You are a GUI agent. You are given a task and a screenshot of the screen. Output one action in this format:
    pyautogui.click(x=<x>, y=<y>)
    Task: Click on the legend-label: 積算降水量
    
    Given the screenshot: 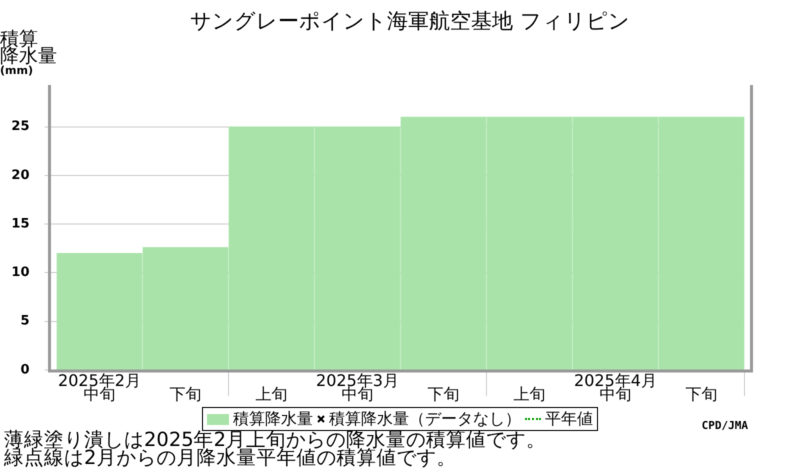 What is the action you would take?
    pyautogui.click(x=273, y=419)
    